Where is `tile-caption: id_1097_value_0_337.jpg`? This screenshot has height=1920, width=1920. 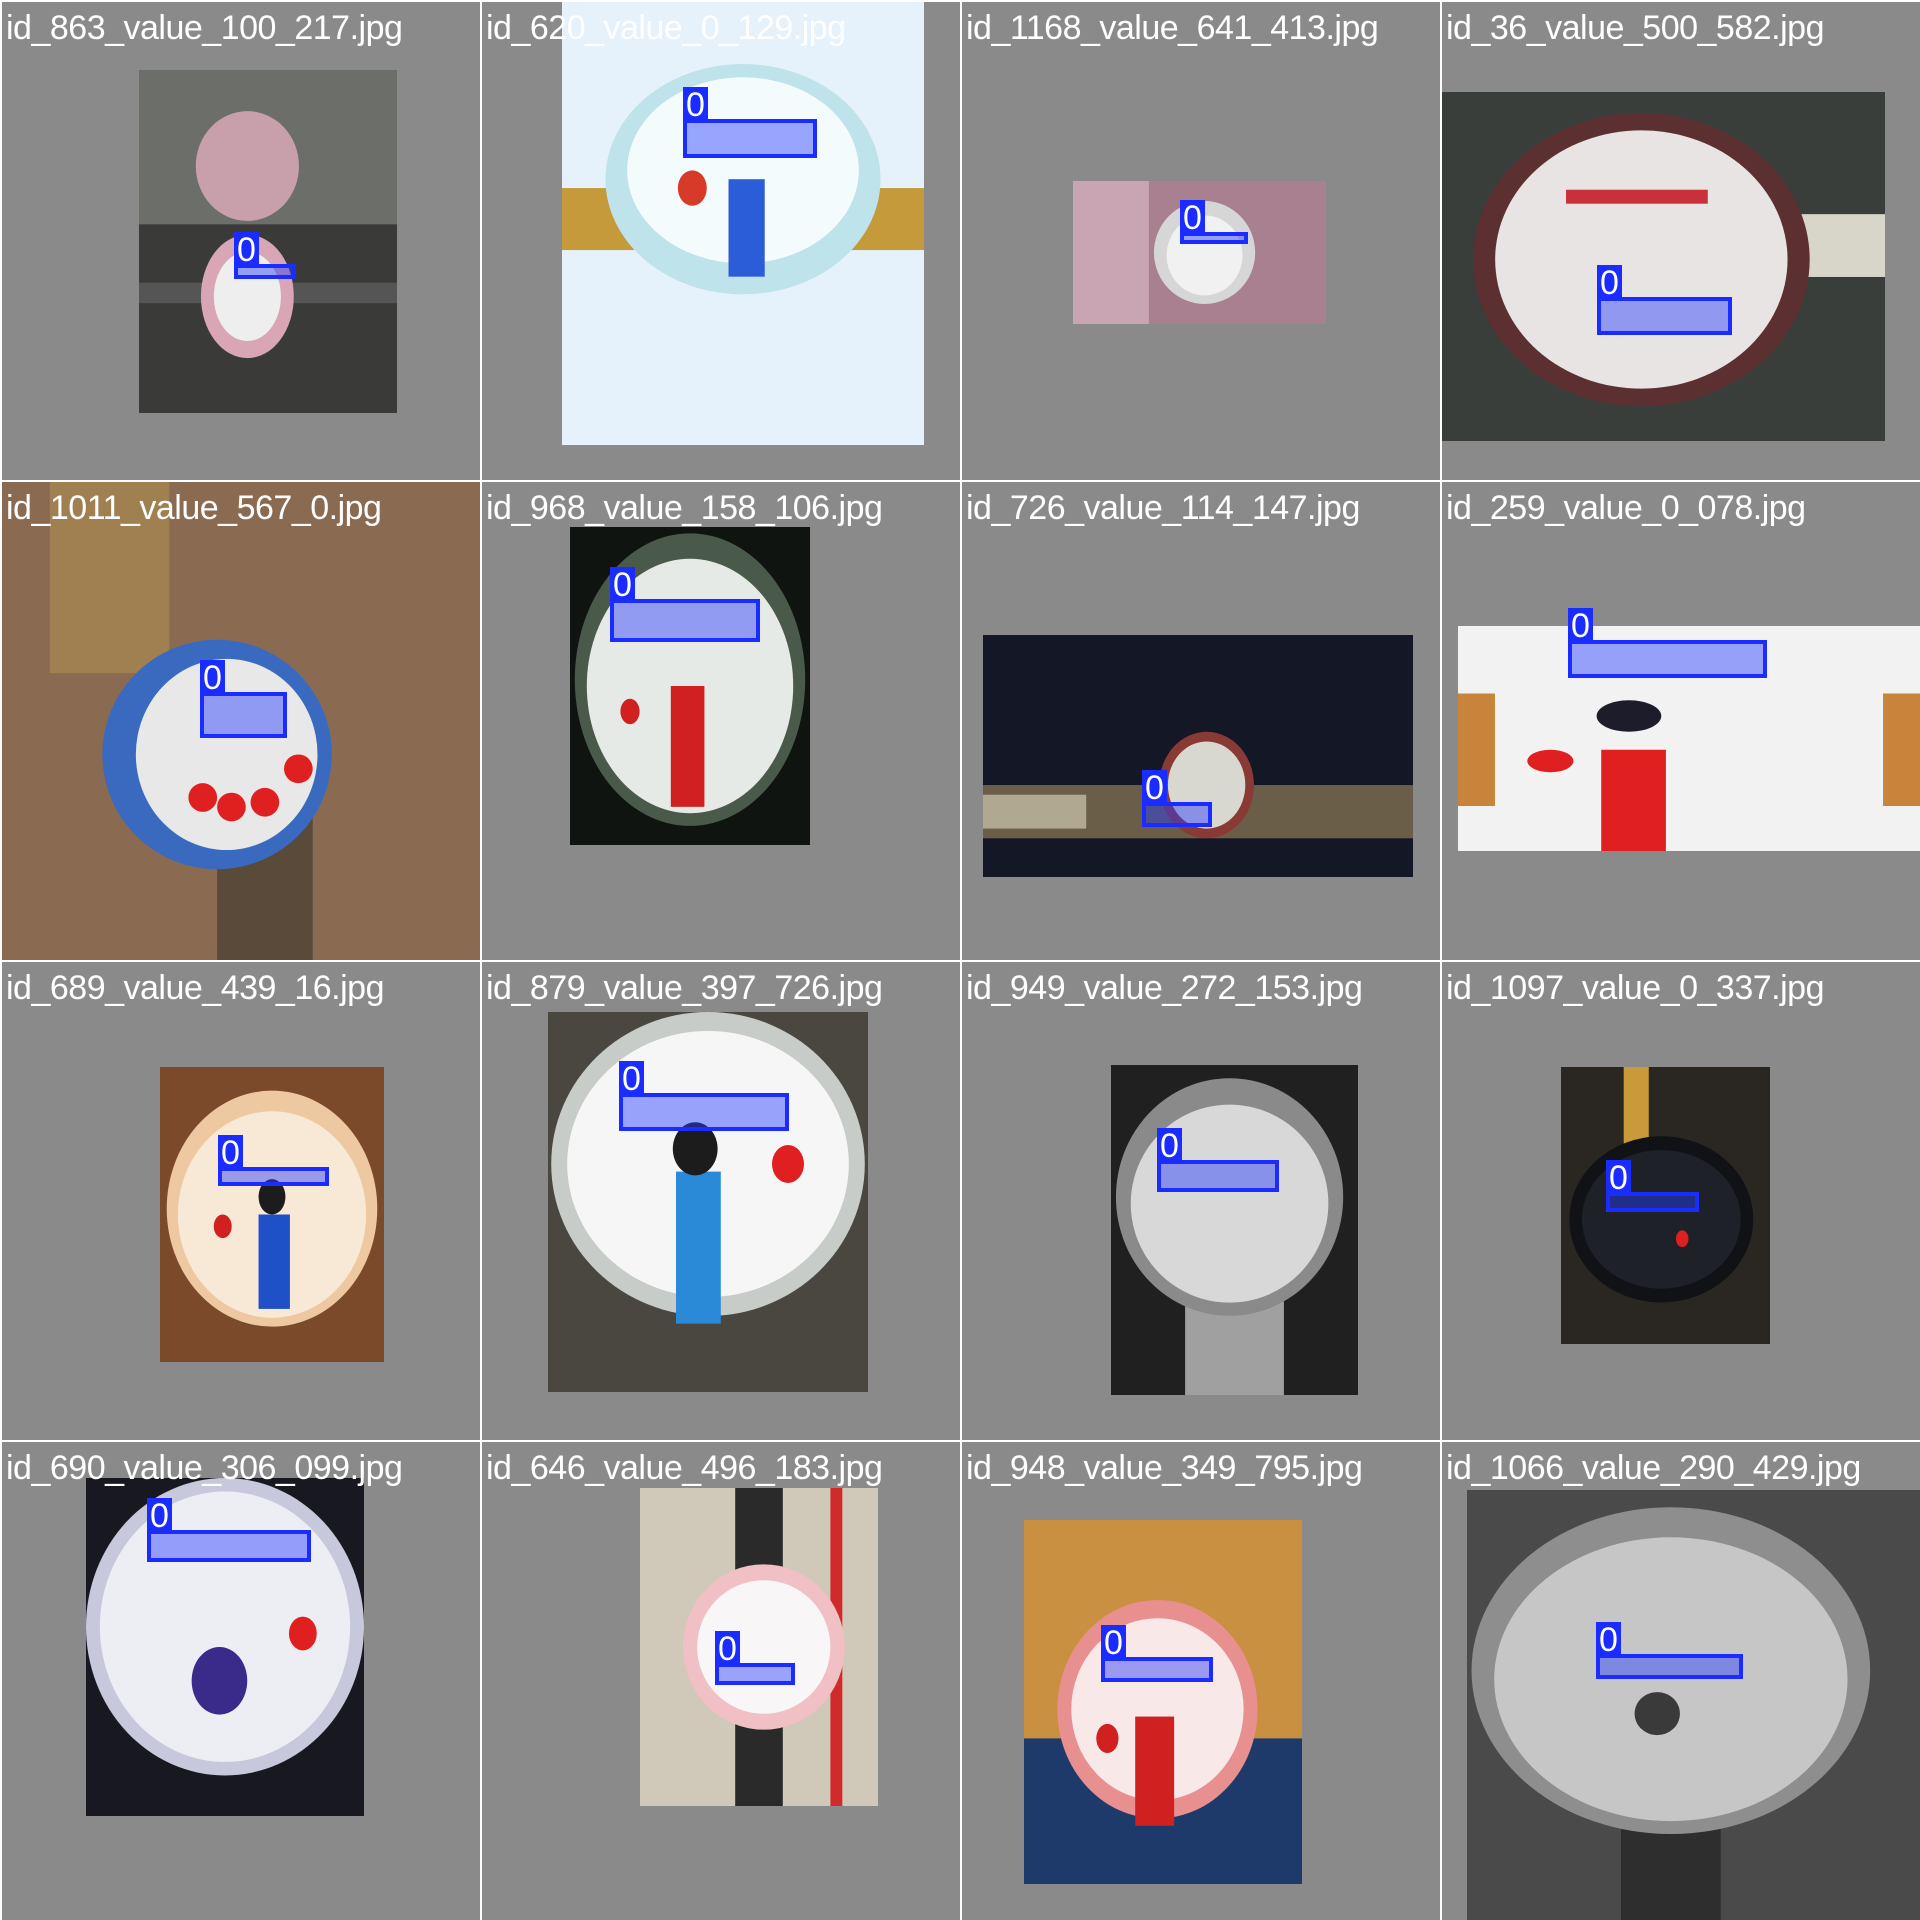
tile-caption: id_1097_value_0_337.jpg is located at coordinates (1635, 988).